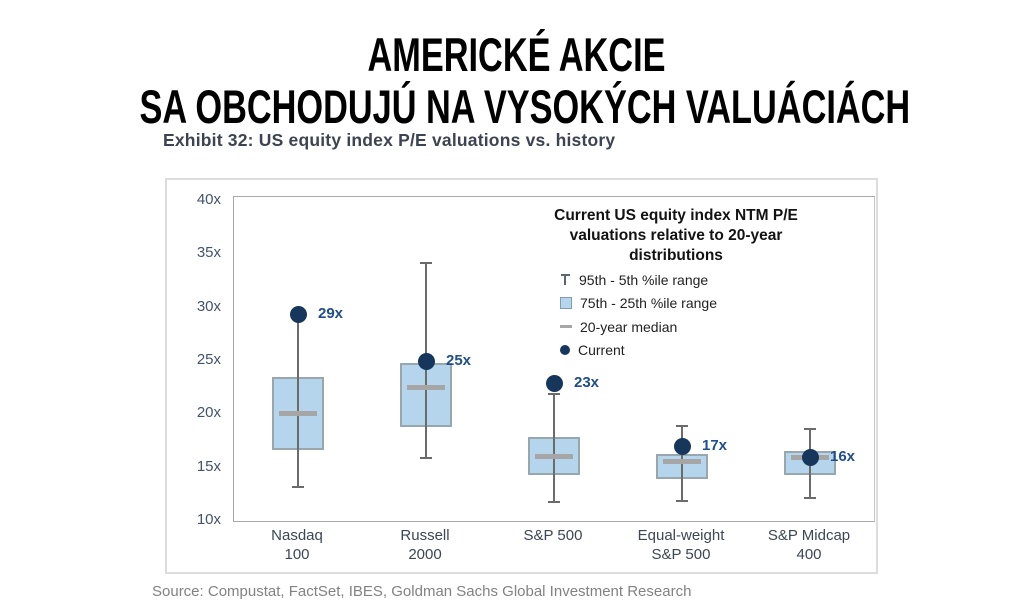  Describe the element at coordinates (525, 107) in the screenshot. I see `slide-title-line-2: SA OBCHODUJÚ NA VYSOKÝCH VALUÁCIÁCH` at that location.